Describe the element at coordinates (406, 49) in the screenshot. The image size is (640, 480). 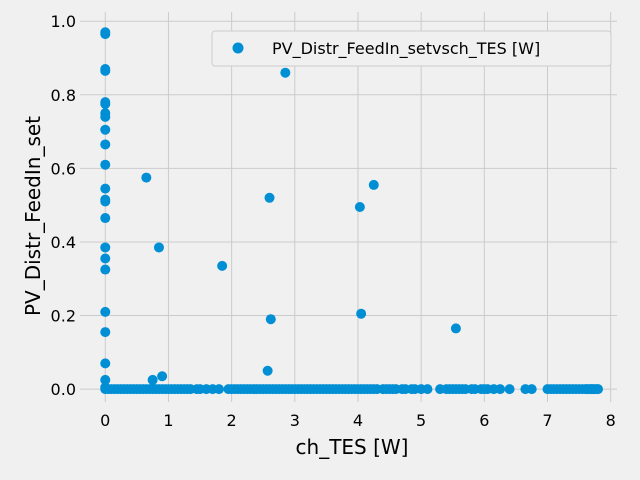
I see `legend-label: PV_Distr_FeedIn_setvsch_TES [W]` at that location.